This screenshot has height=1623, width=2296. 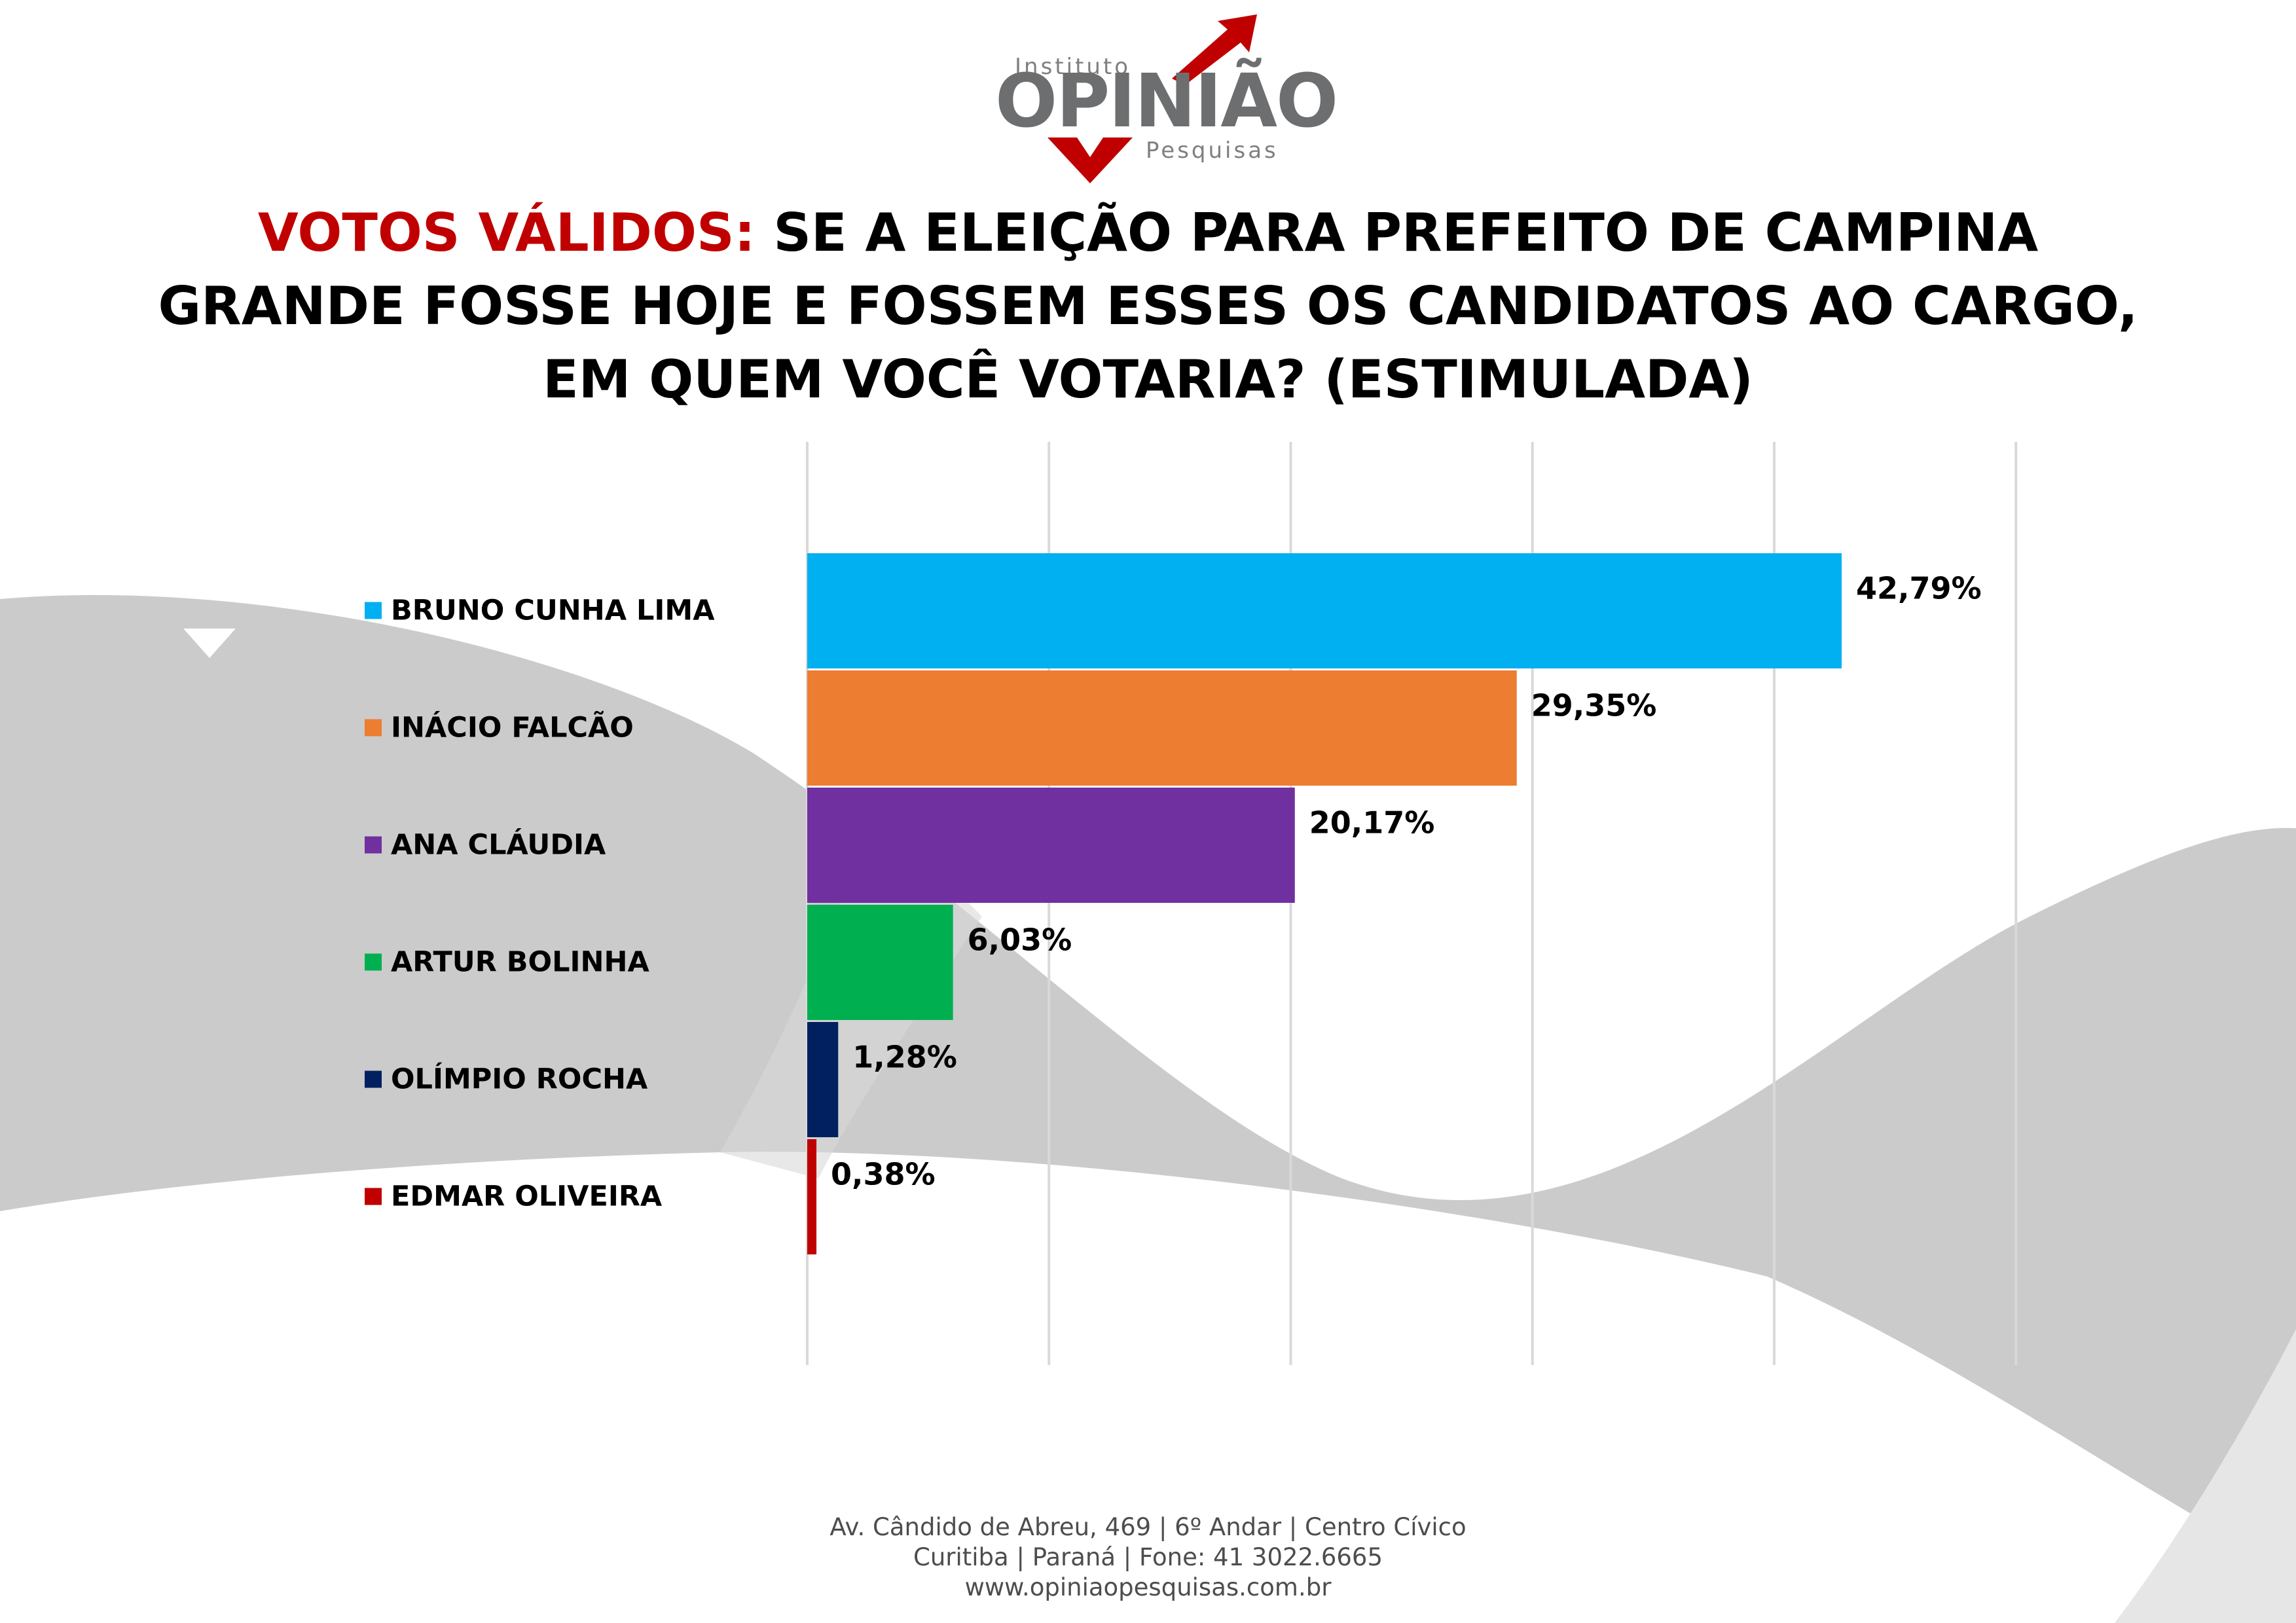 I want to click on category-label: OLÍMPIO ROCHA, so click(x=519, y=1079).